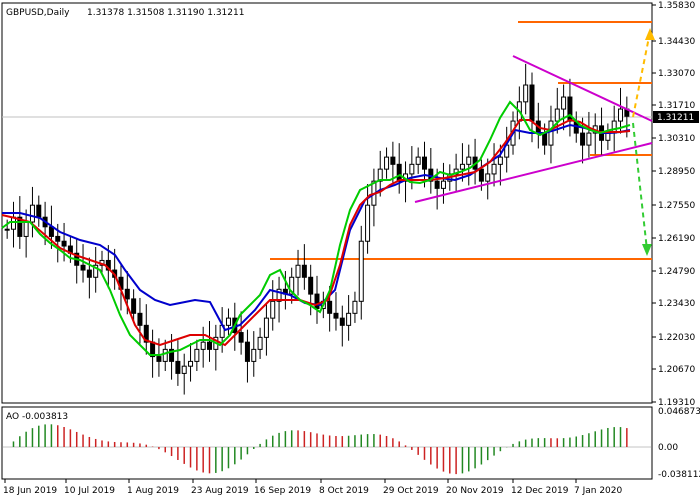 The image size is (700, 500). What do you see at coordinates (38, 13) in the screenshot?
I see `symbol-label: GBPUSD,Daily` at bounding box center [38, 13].